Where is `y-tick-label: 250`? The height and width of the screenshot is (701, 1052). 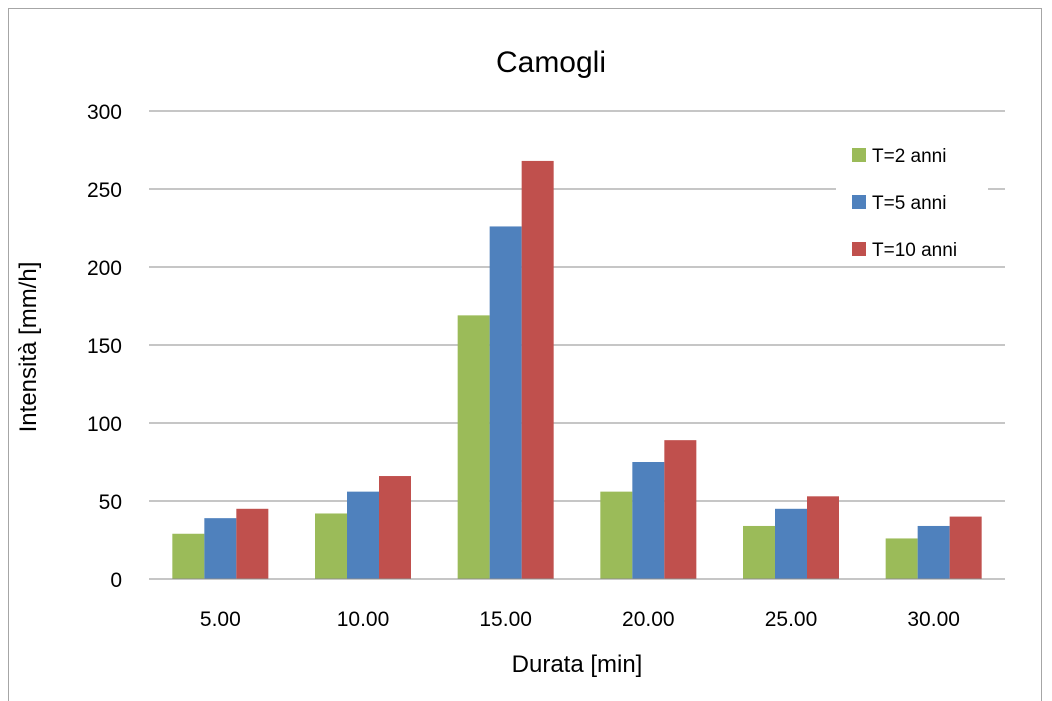
y-tick-label: 250 is located at coordinates (104, 190).